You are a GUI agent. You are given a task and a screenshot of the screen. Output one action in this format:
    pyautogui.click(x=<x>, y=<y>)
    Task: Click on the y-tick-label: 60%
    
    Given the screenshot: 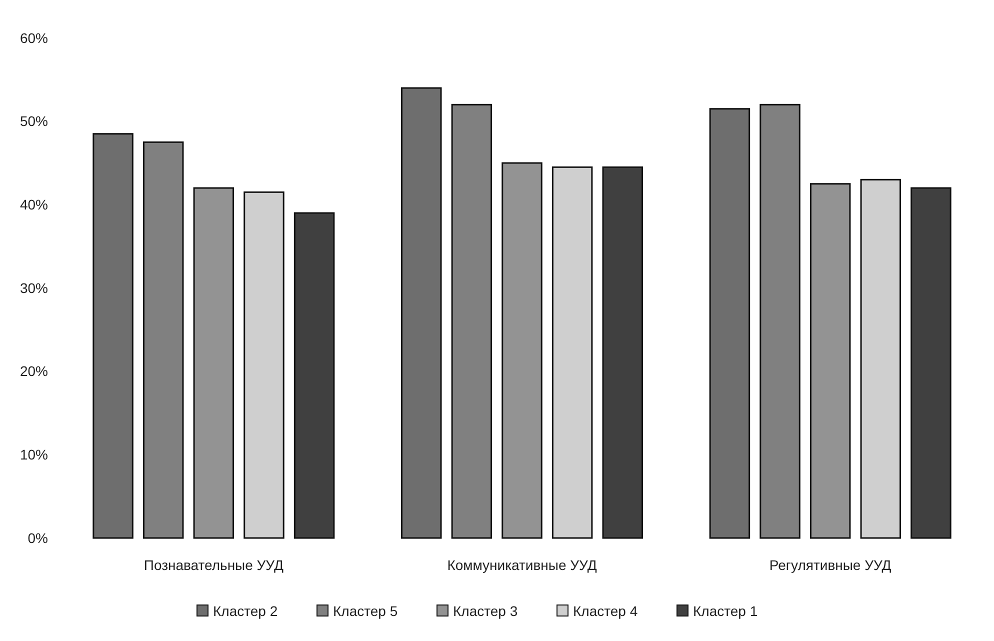 What is the action you would take?
    pyautogui.click(x=34, y=38)
    